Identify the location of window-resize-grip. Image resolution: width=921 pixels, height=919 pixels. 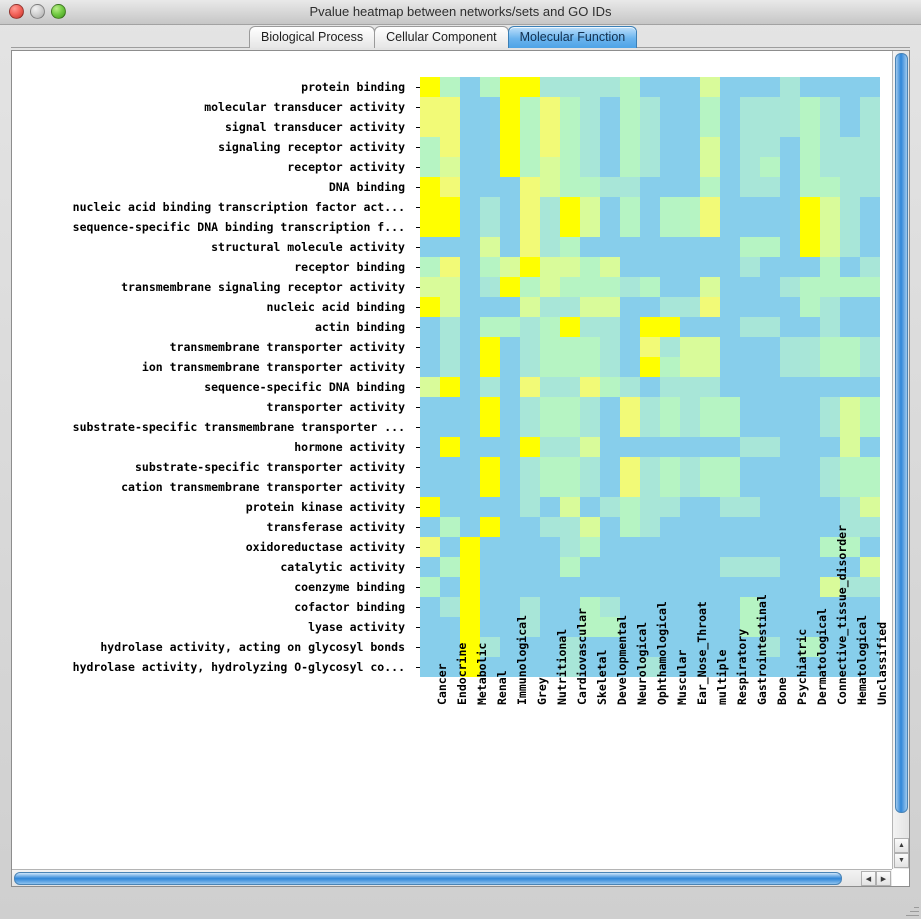
(912, 910).